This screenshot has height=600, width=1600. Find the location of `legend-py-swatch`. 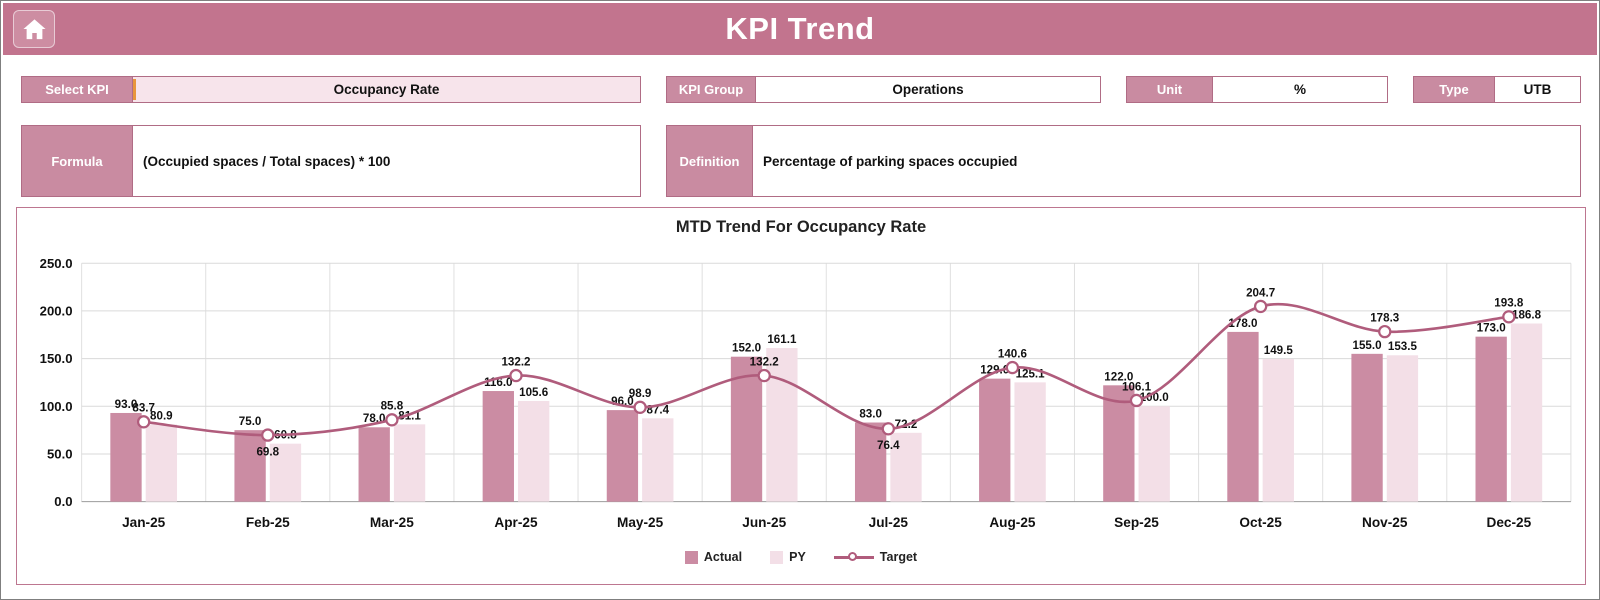

legend-py-swatch is located at coordinates (777, 557).